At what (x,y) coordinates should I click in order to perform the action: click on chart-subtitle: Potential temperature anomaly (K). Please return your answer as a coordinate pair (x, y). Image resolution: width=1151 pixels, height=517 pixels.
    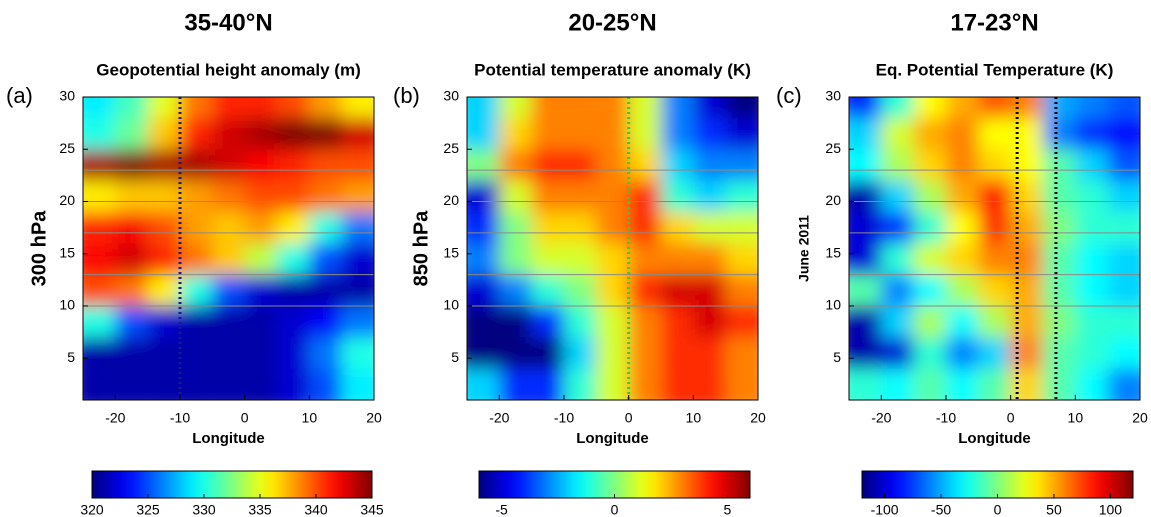
    Looking at the image, I should click on (612, 69).